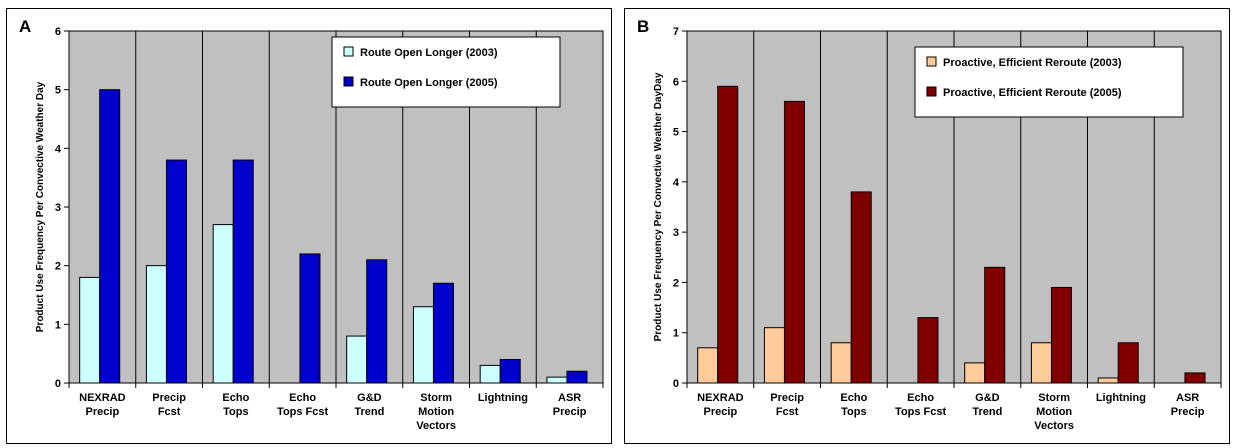  I want to click on y-tick-label: 7, so click(676, 32).